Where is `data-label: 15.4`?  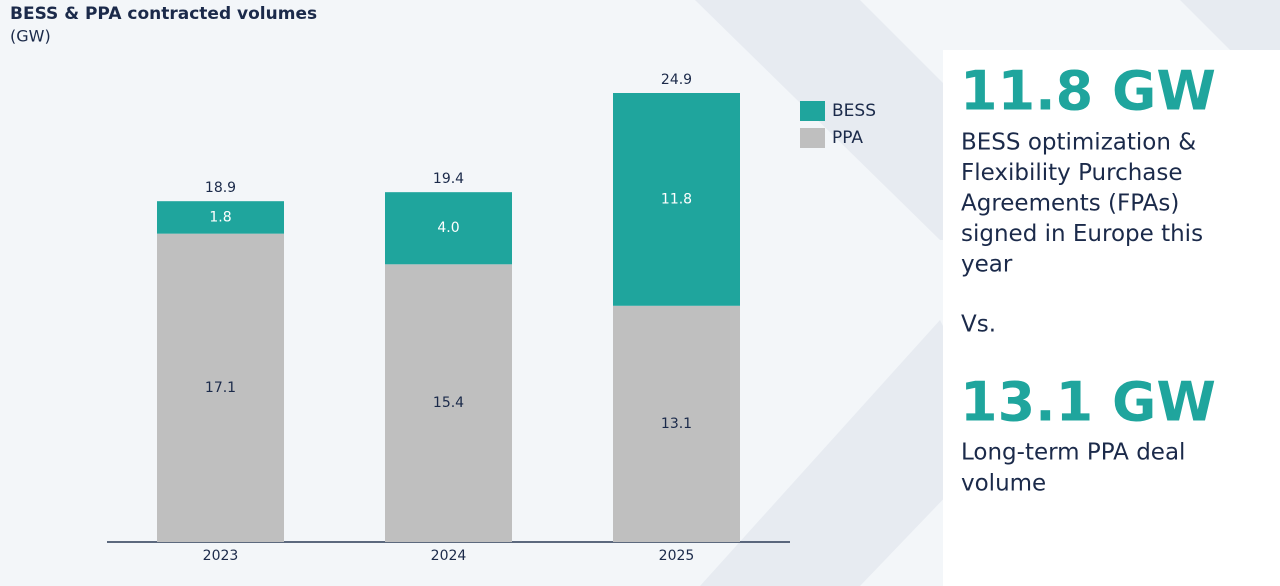
data-label: 15.4 is located at coordinates (448, 403).